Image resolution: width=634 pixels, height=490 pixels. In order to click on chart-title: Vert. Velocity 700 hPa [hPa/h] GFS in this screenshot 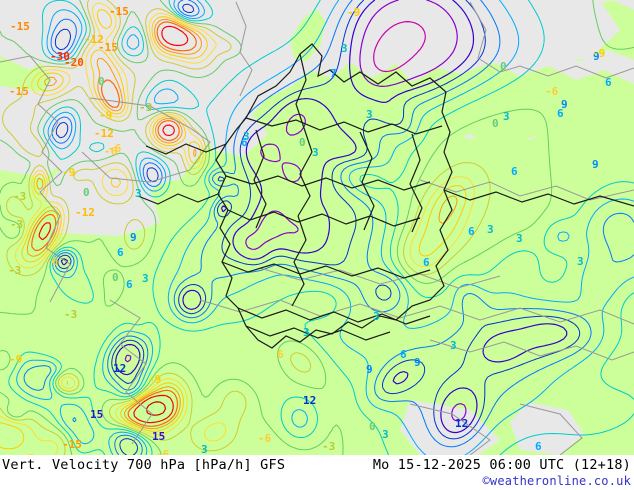, I will do `click(144, 465)`.